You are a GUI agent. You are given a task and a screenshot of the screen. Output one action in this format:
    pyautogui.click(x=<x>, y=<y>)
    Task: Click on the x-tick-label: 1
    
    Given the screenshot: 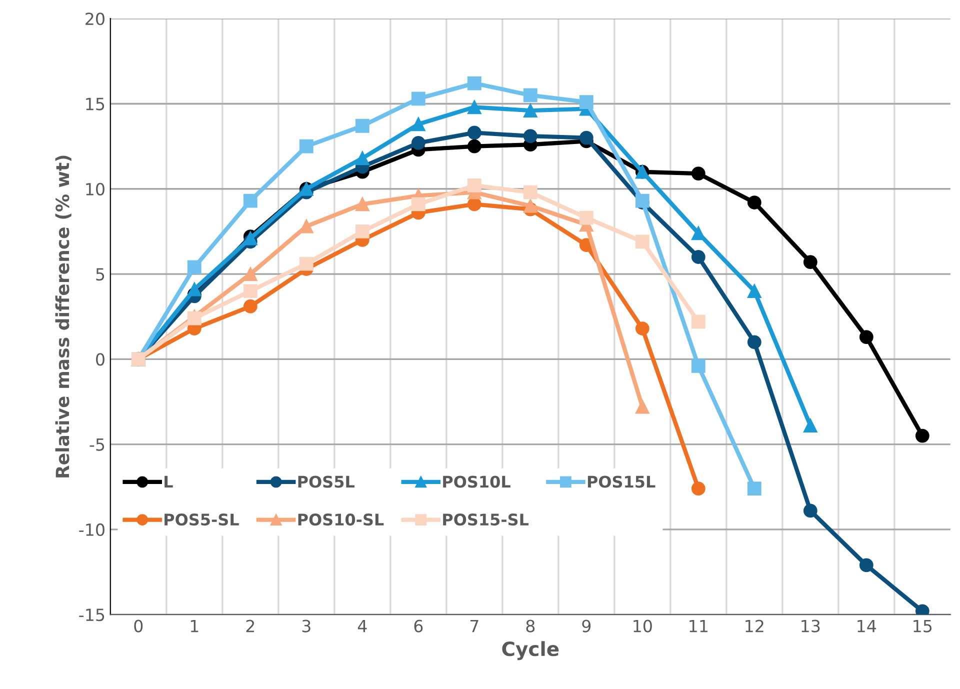 What is the action you would take?
    pyautogui.click(x=194, y=626)
    